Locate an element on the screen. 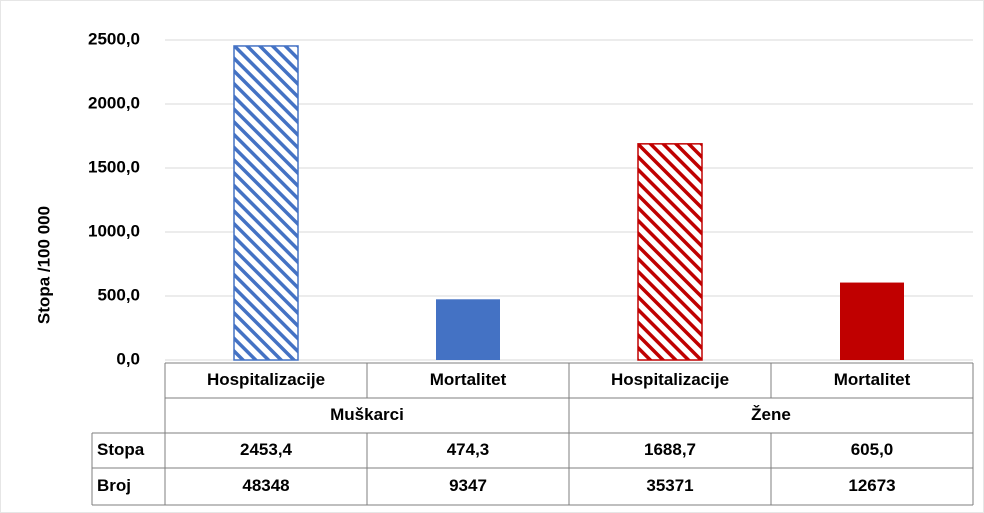 The width and height of the screenshot is (984, 513). count-label: 12673 is located at coordinates (871, 485).